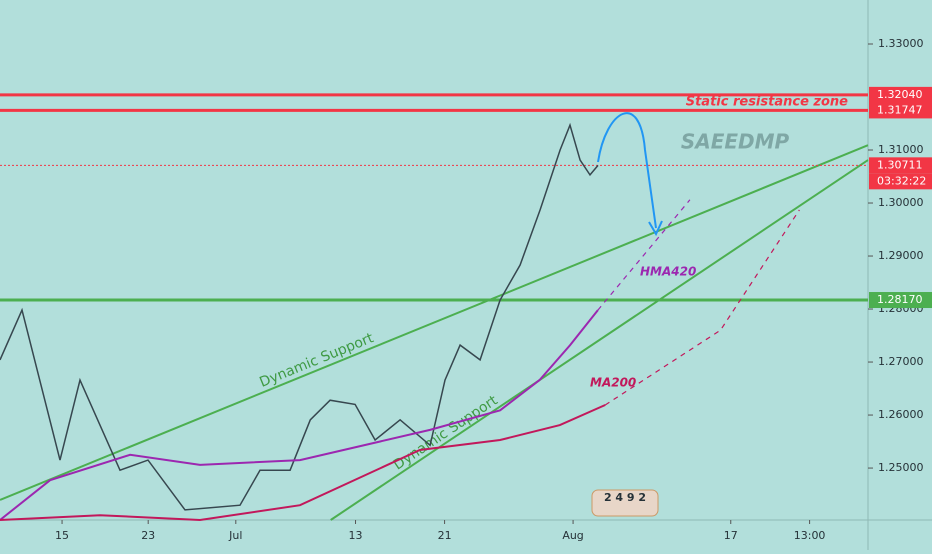 The image size is (932, 554). I want to click on badge-box, so click(625, 503).